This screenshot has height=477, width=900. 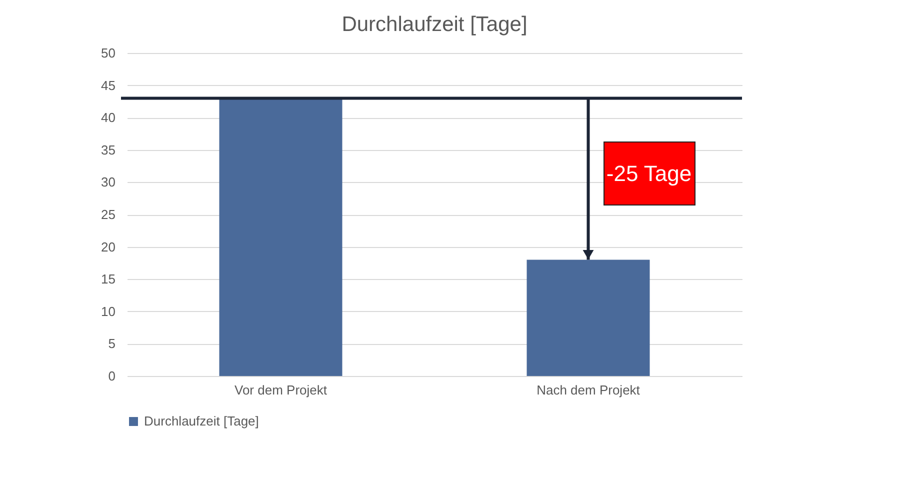 I want to click on y-tick-label: 15, so click(x=108, y=279).